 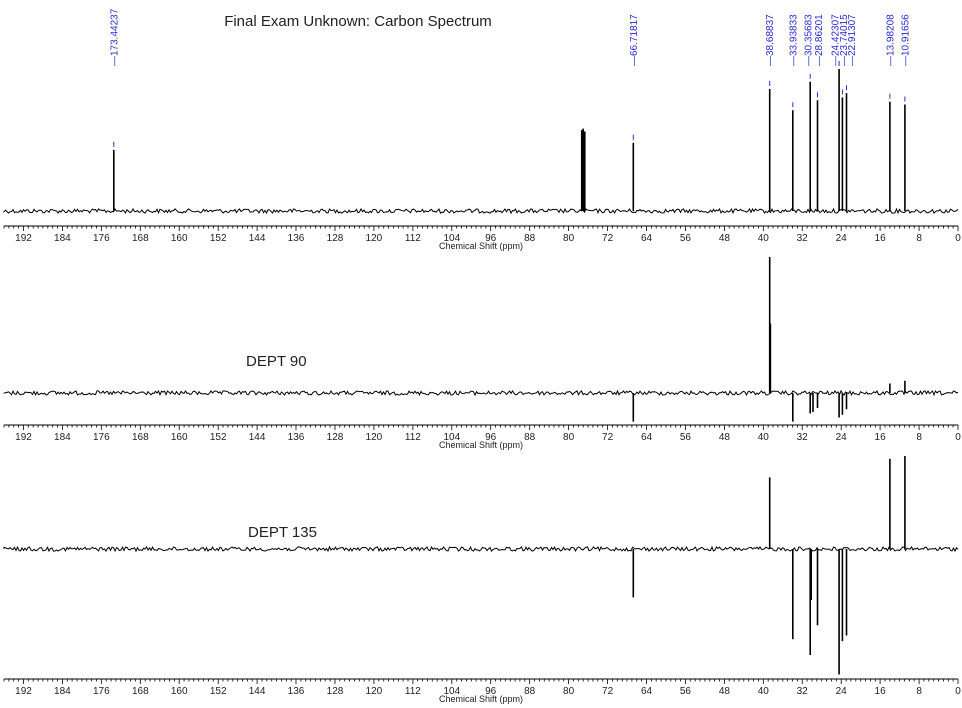 I want to click on svg-text: —28.86201, so click(x=819, y=40).